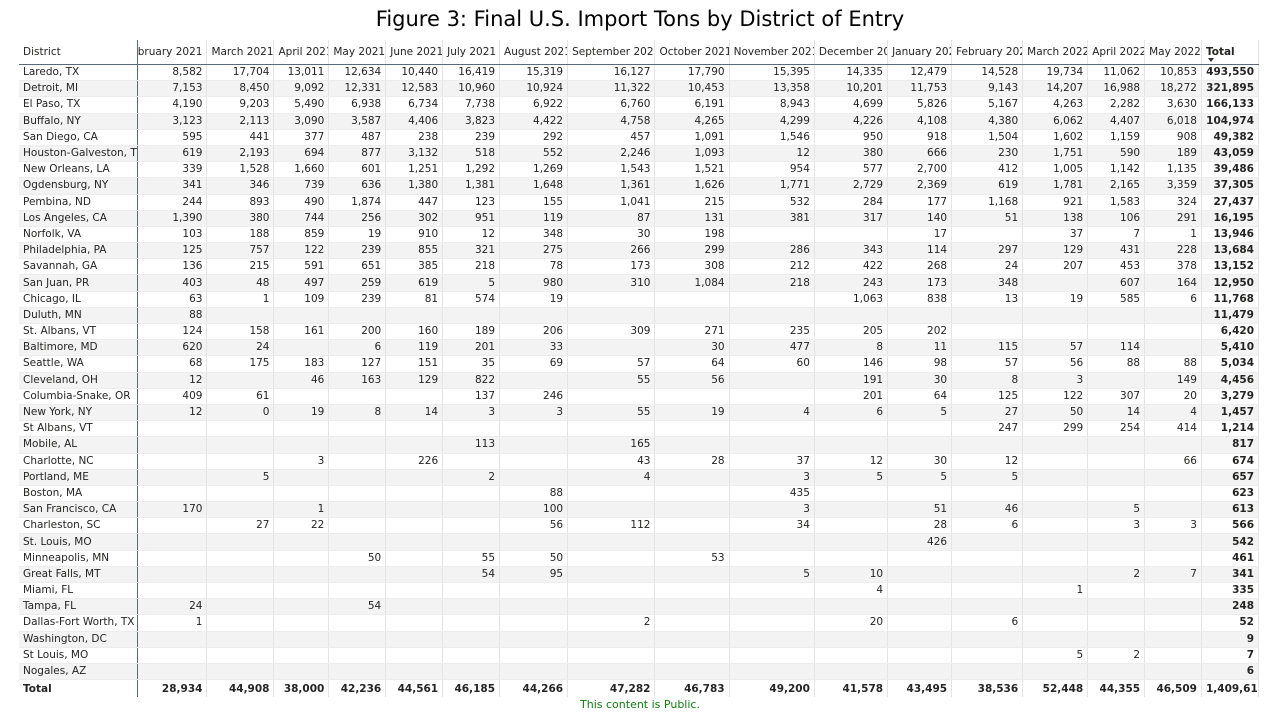 This screenshot has width=1280, height=720. What do you see at coordinates (471, 251) in the screenshot?
I see `value-cell: 321` at bounding box center [471, 251].